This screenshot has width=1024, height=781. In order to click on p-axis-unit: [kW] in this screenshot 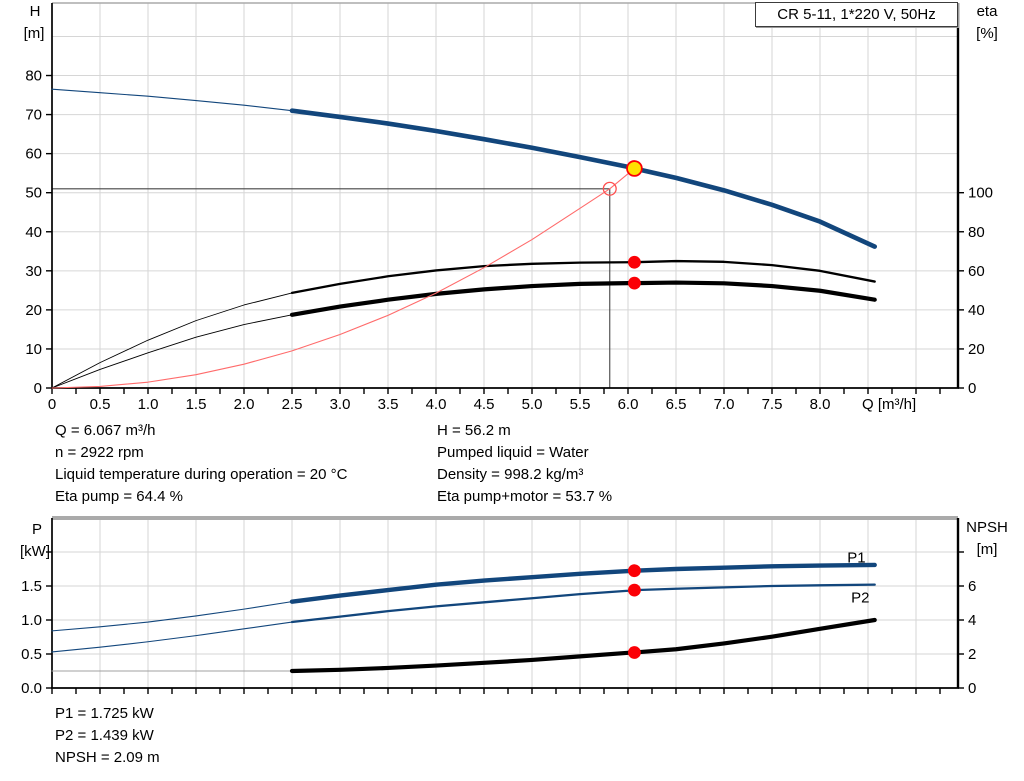, I will do `click(35, 551)`.